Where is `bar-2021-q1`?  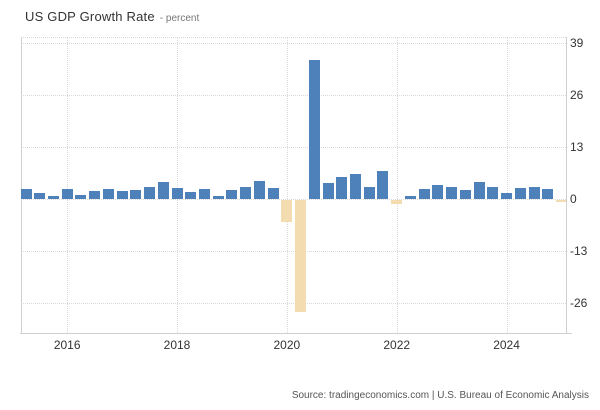 bar-2021-q1 is located at coordinates (342, 188).